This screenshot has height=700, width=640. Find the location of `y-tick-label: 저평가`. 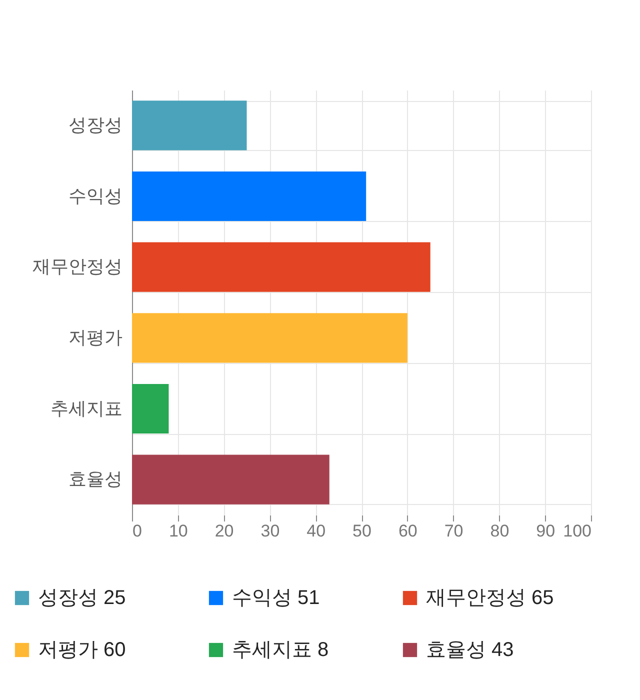

y-tick-label: 저평가 is located at coordinates (95, 337).